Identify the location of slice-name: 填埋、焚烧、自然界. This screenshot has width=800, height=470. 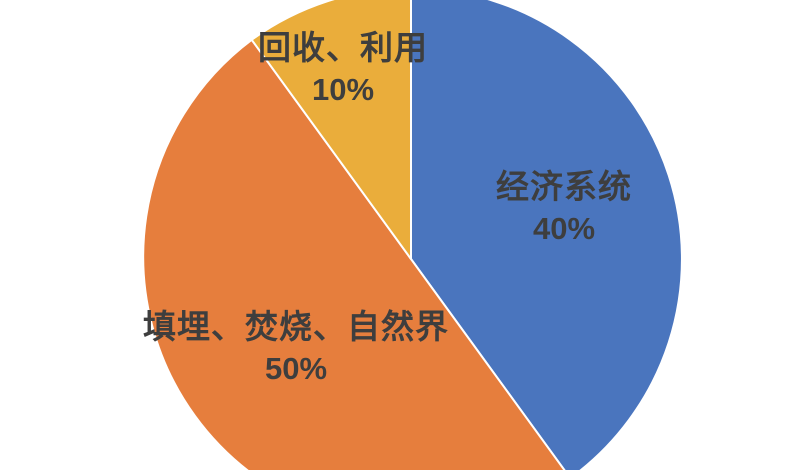
(296, 326).